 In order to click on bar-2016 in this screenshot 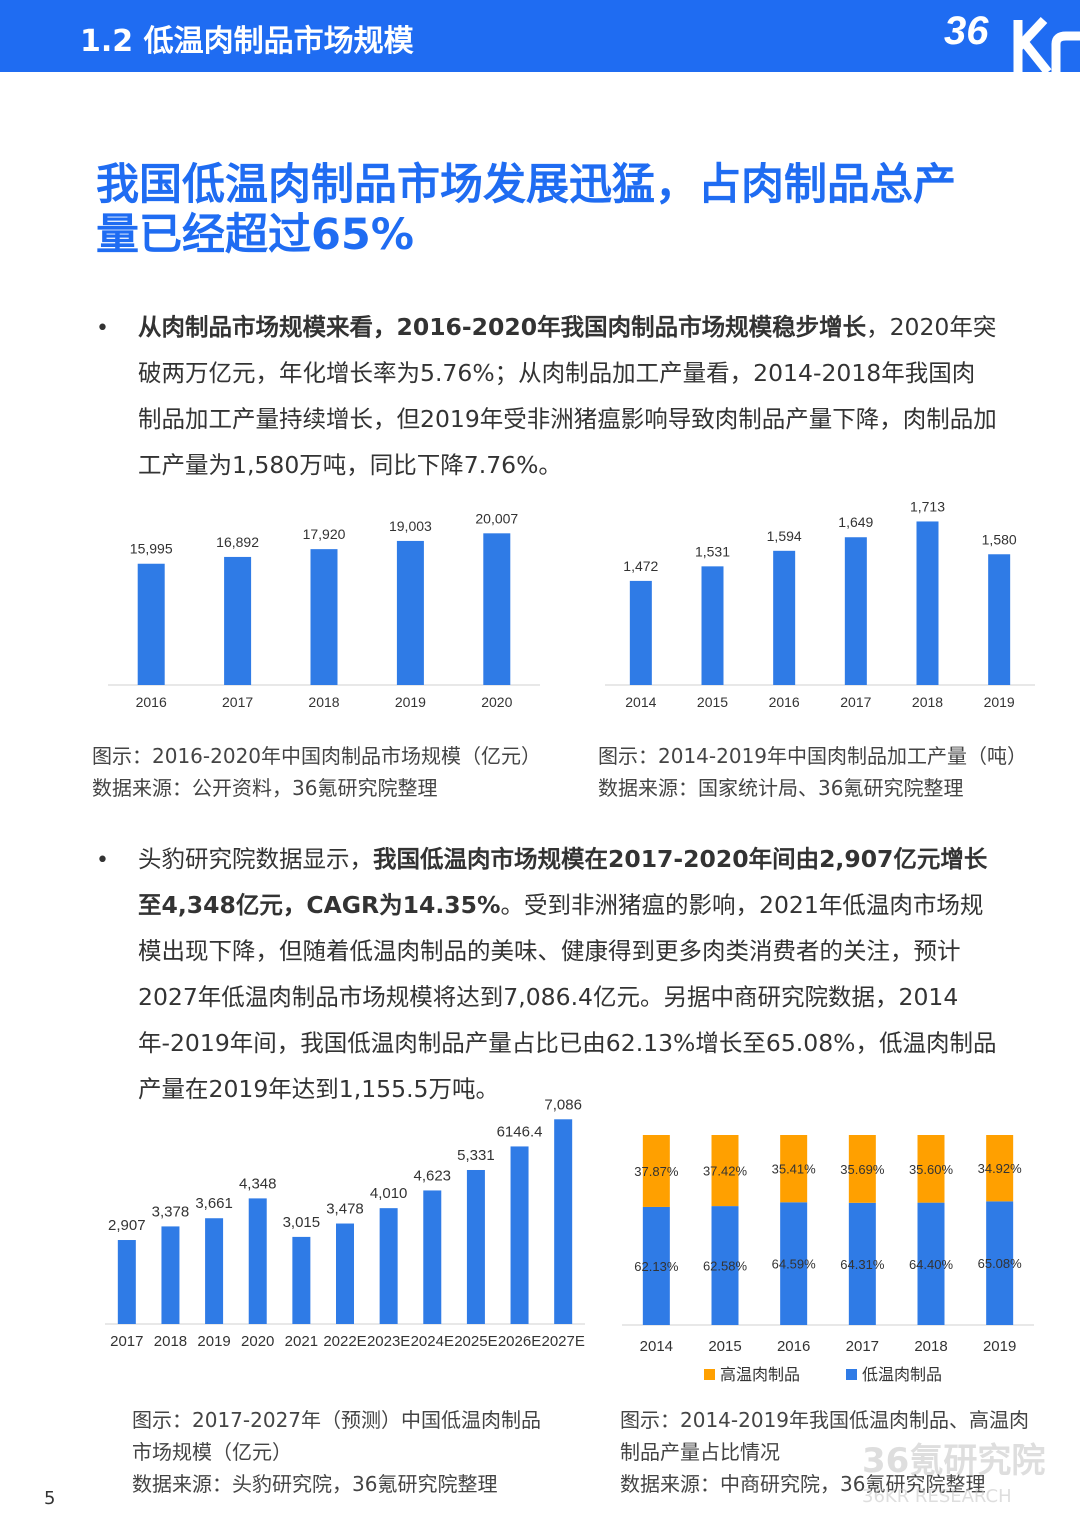, I will do `click(151, 624)`.